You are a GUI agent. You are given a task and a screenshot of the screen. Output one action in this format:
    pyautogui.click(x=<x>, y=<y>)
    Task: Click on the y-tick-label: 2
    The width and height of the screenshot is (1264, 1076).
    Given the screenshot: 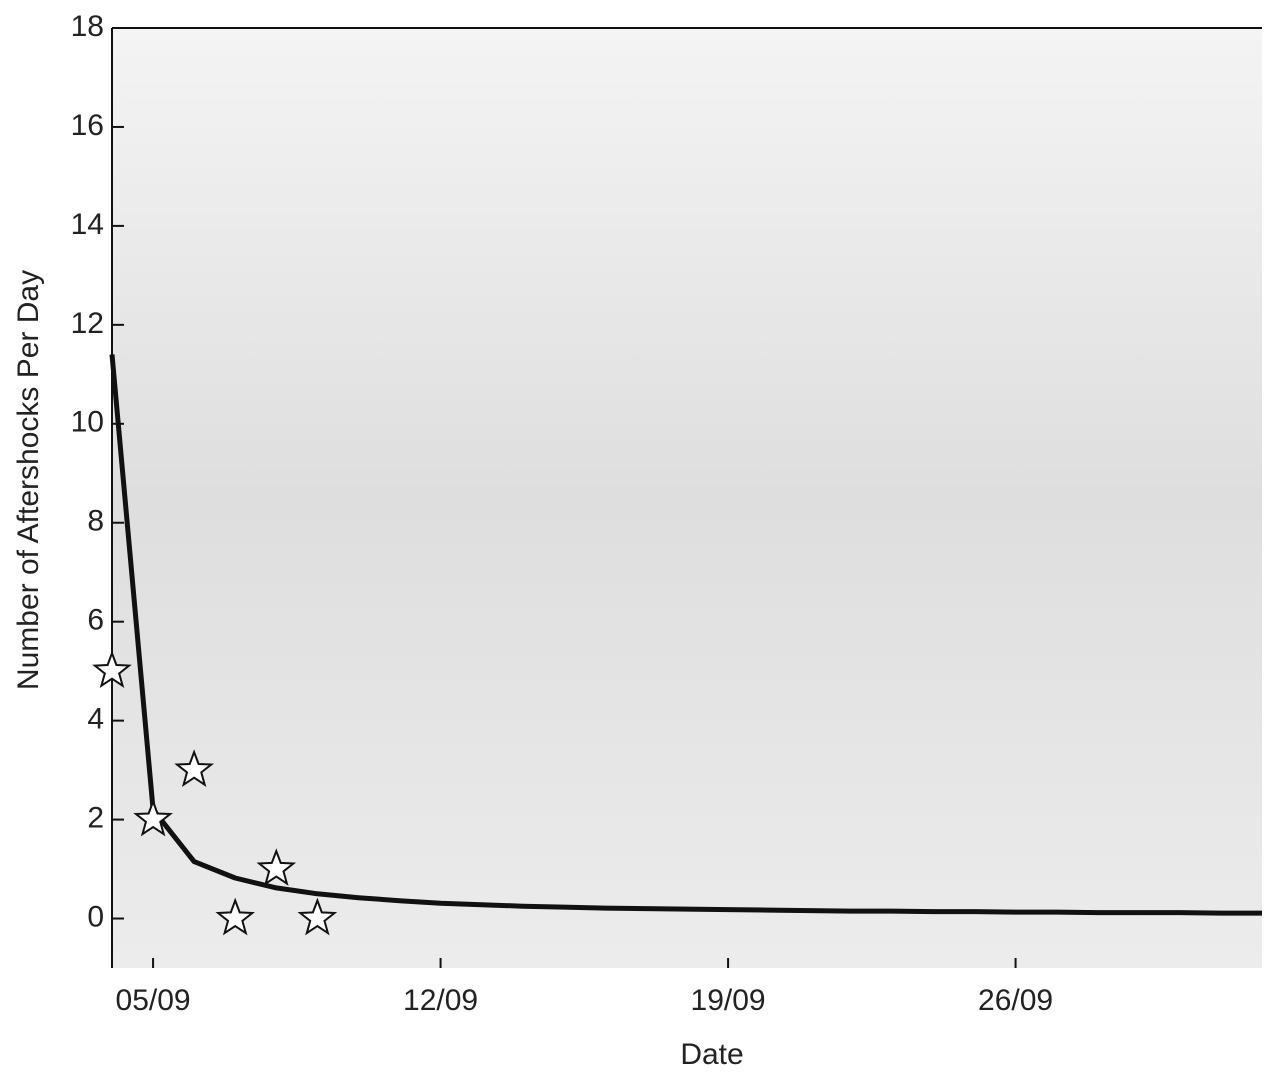 What is the action you would take?
    pyautogui.click(x=95, y=818)
    